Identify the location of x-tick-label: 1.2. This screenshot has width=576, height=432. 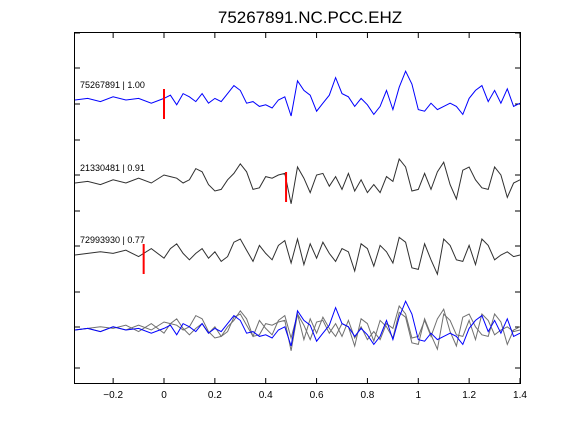
(469, 395).